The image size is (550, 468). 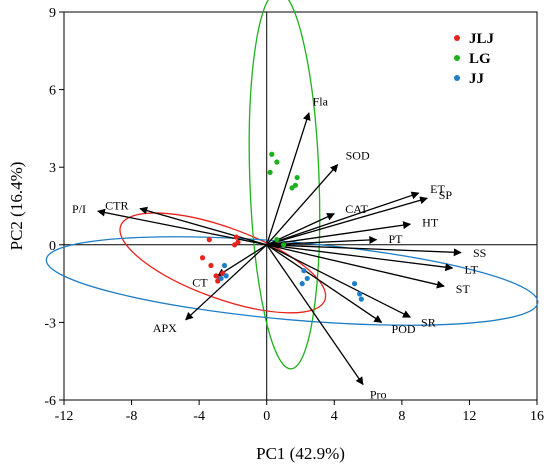 What do you see at coordinates (537, 416) in the screenshot?
I see `x-tick-label: 16` at bounding box center [537, 416].